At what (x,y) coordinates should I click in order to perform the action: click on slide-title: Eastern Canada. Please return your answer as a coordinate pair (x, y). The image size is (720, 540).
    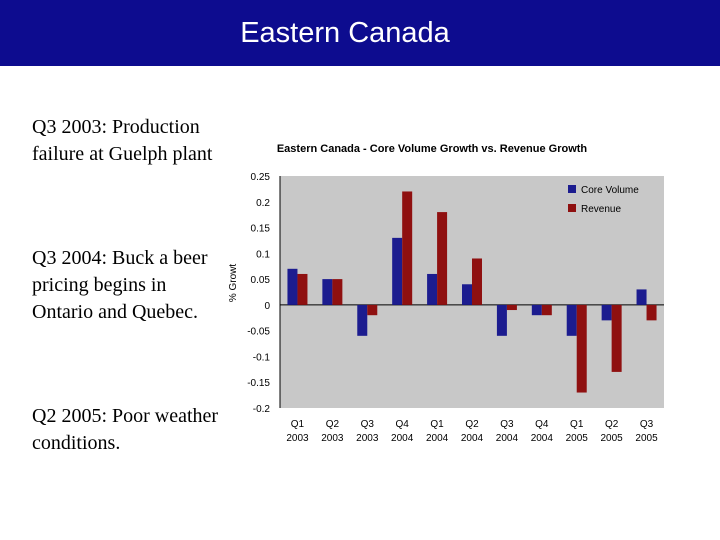
    Looking at the image, I should click on (345, 32).